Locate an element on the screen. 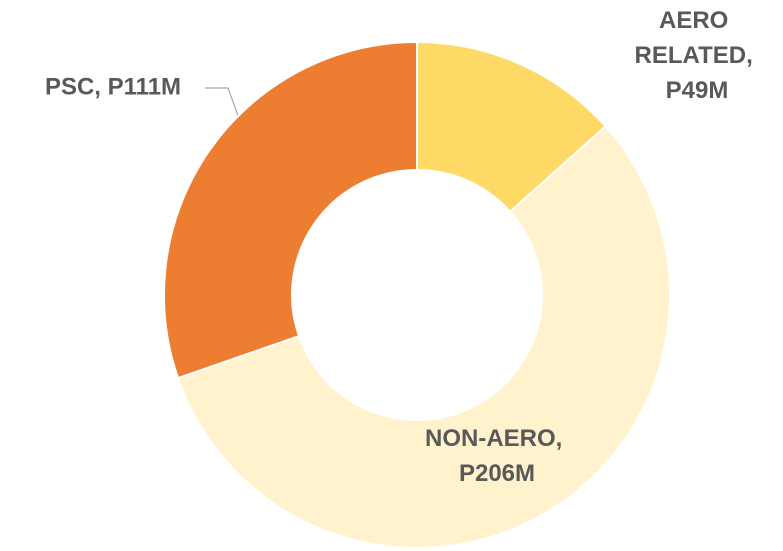 The image size is (783, 551). donut-slice is located at coordinates (512, 127).